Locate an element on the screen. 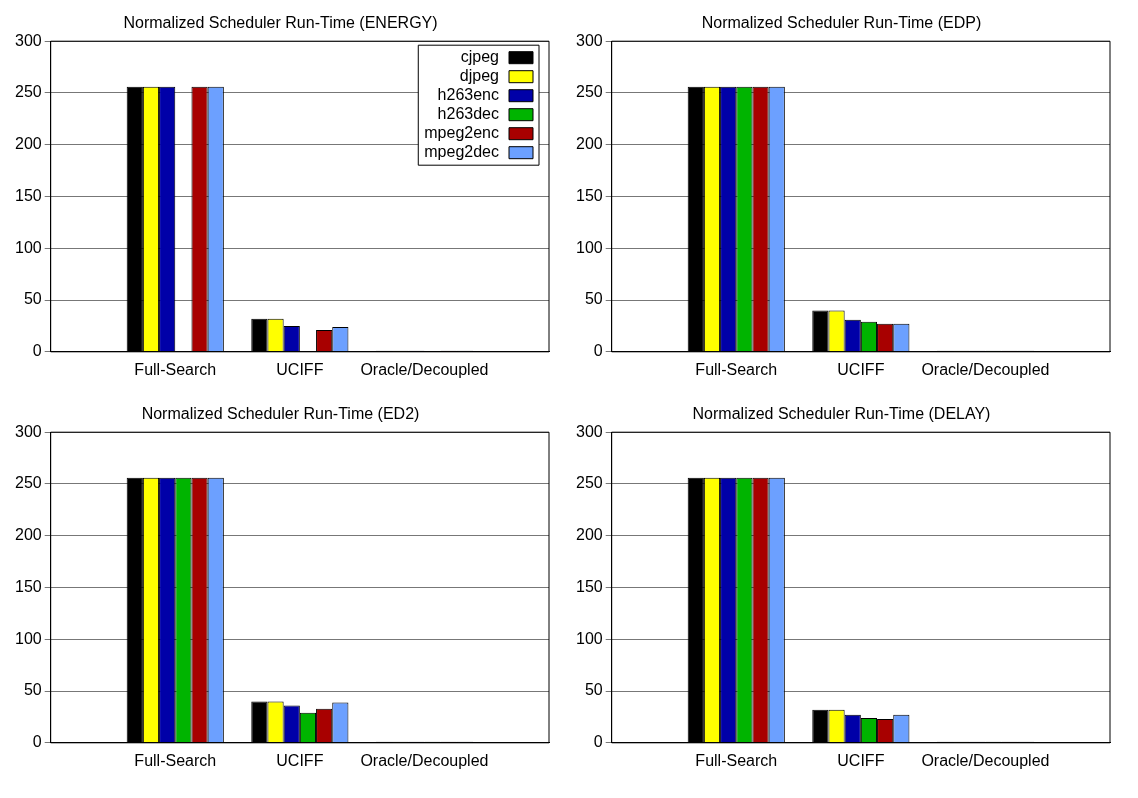 This screenshot has height=798, width=1138. chart-title: Normalized Scheduler Run-Time (ED2) is located at coordinates (280, 414).